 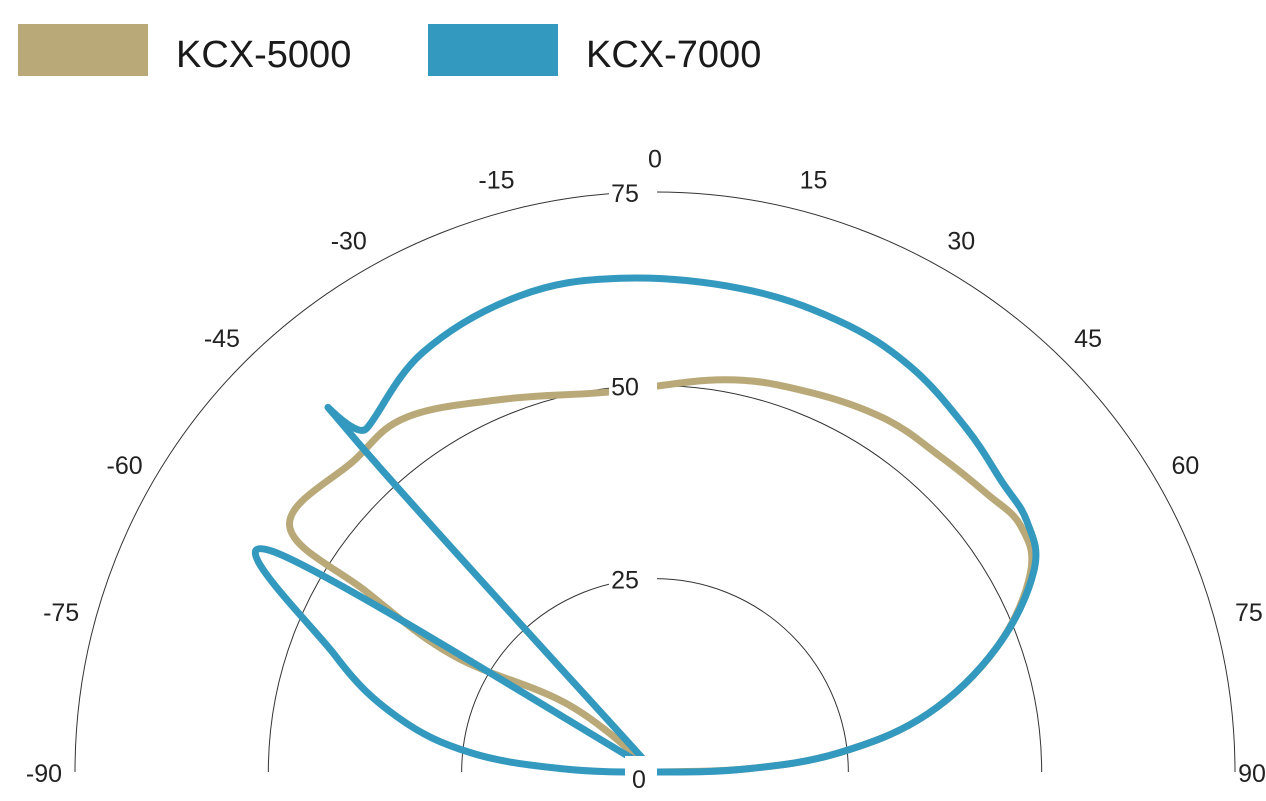 What do you see at coordinates (625, 194) in the screenshot?
I see `radial-tick-label: 75` at bounding box center [625, 194].